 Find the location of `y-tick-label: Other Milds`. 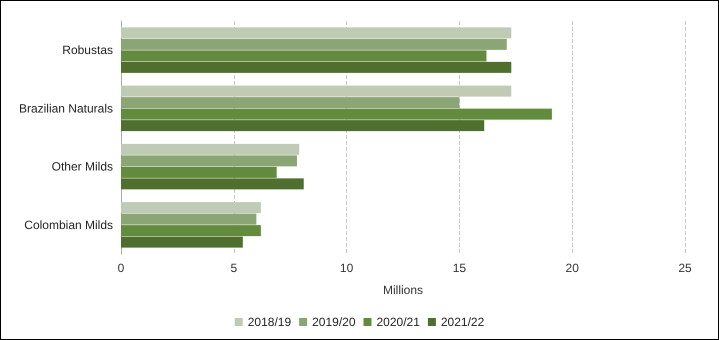

y-tick-label: Other Milds is located at coordinates (82, 167).